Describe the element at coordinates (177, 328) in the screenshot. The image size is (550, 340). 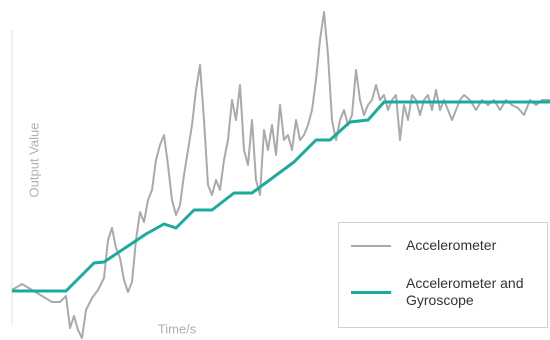
I see `x-axis-label: Time/s` at that location.